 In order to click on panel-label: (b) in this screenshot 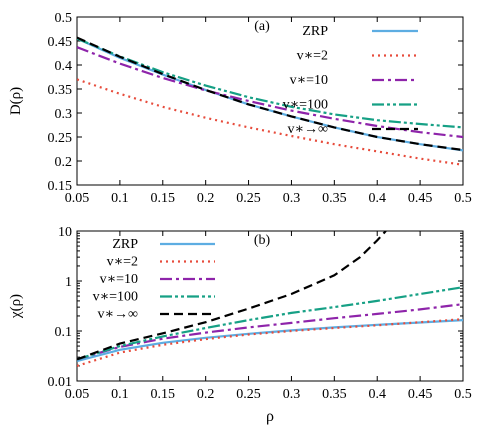, I will do `click(262, 240)`.